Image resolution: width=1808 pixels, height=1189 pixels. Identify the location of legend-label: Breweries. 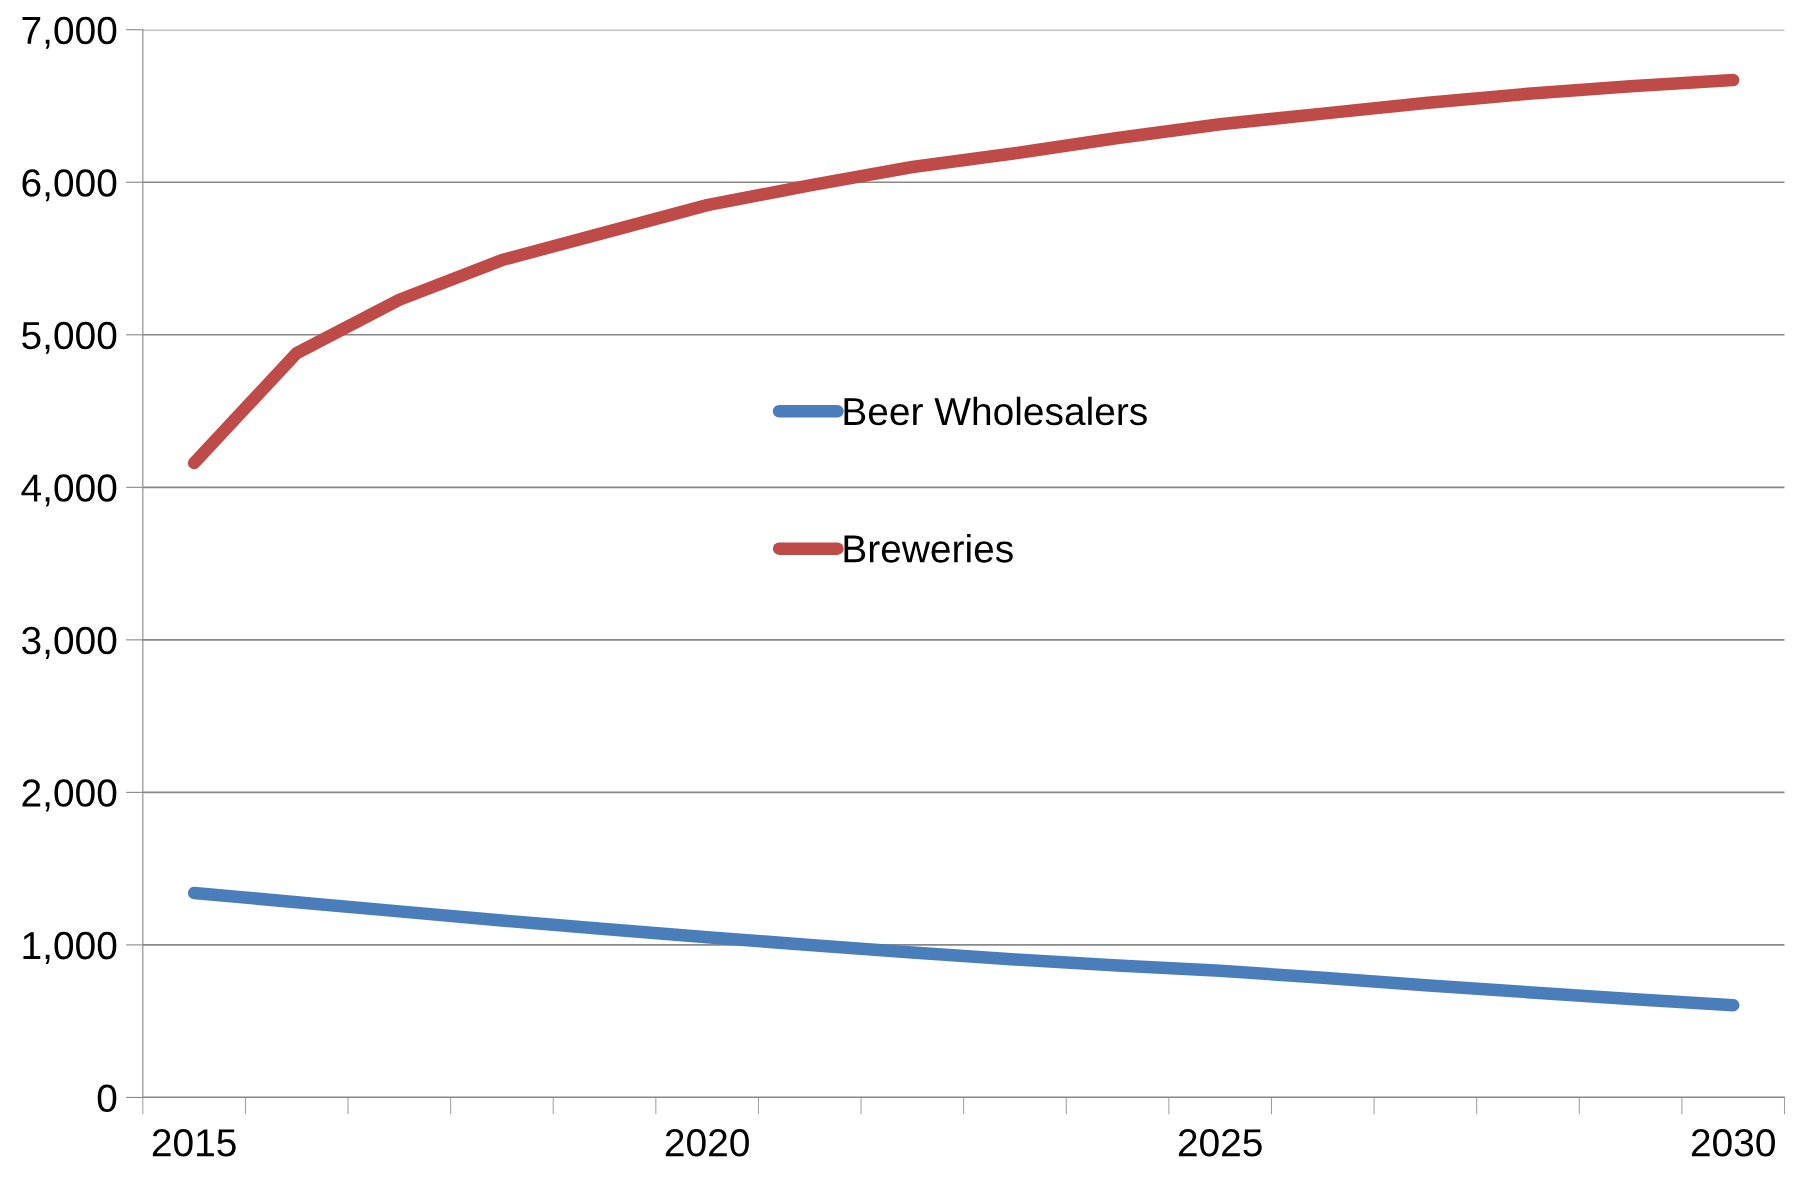
(928, 548).